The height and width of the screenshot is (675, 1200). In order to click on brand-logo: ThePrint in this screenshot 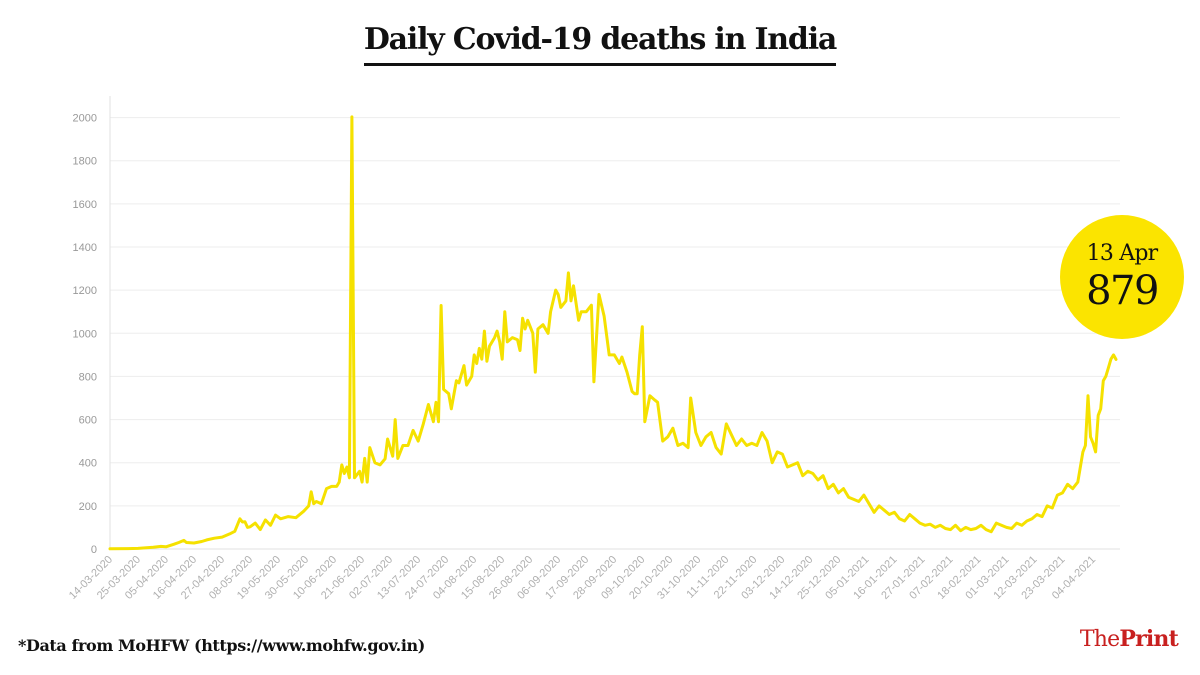, I will do `click(1129, 639)`.